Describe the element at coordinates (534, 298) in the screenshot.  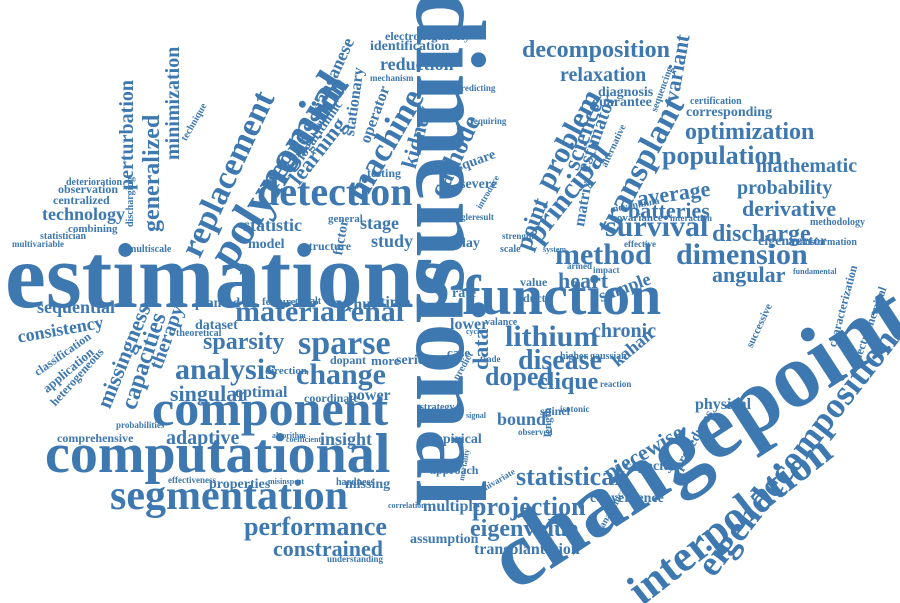
I see `word-duct: duct` at that location.